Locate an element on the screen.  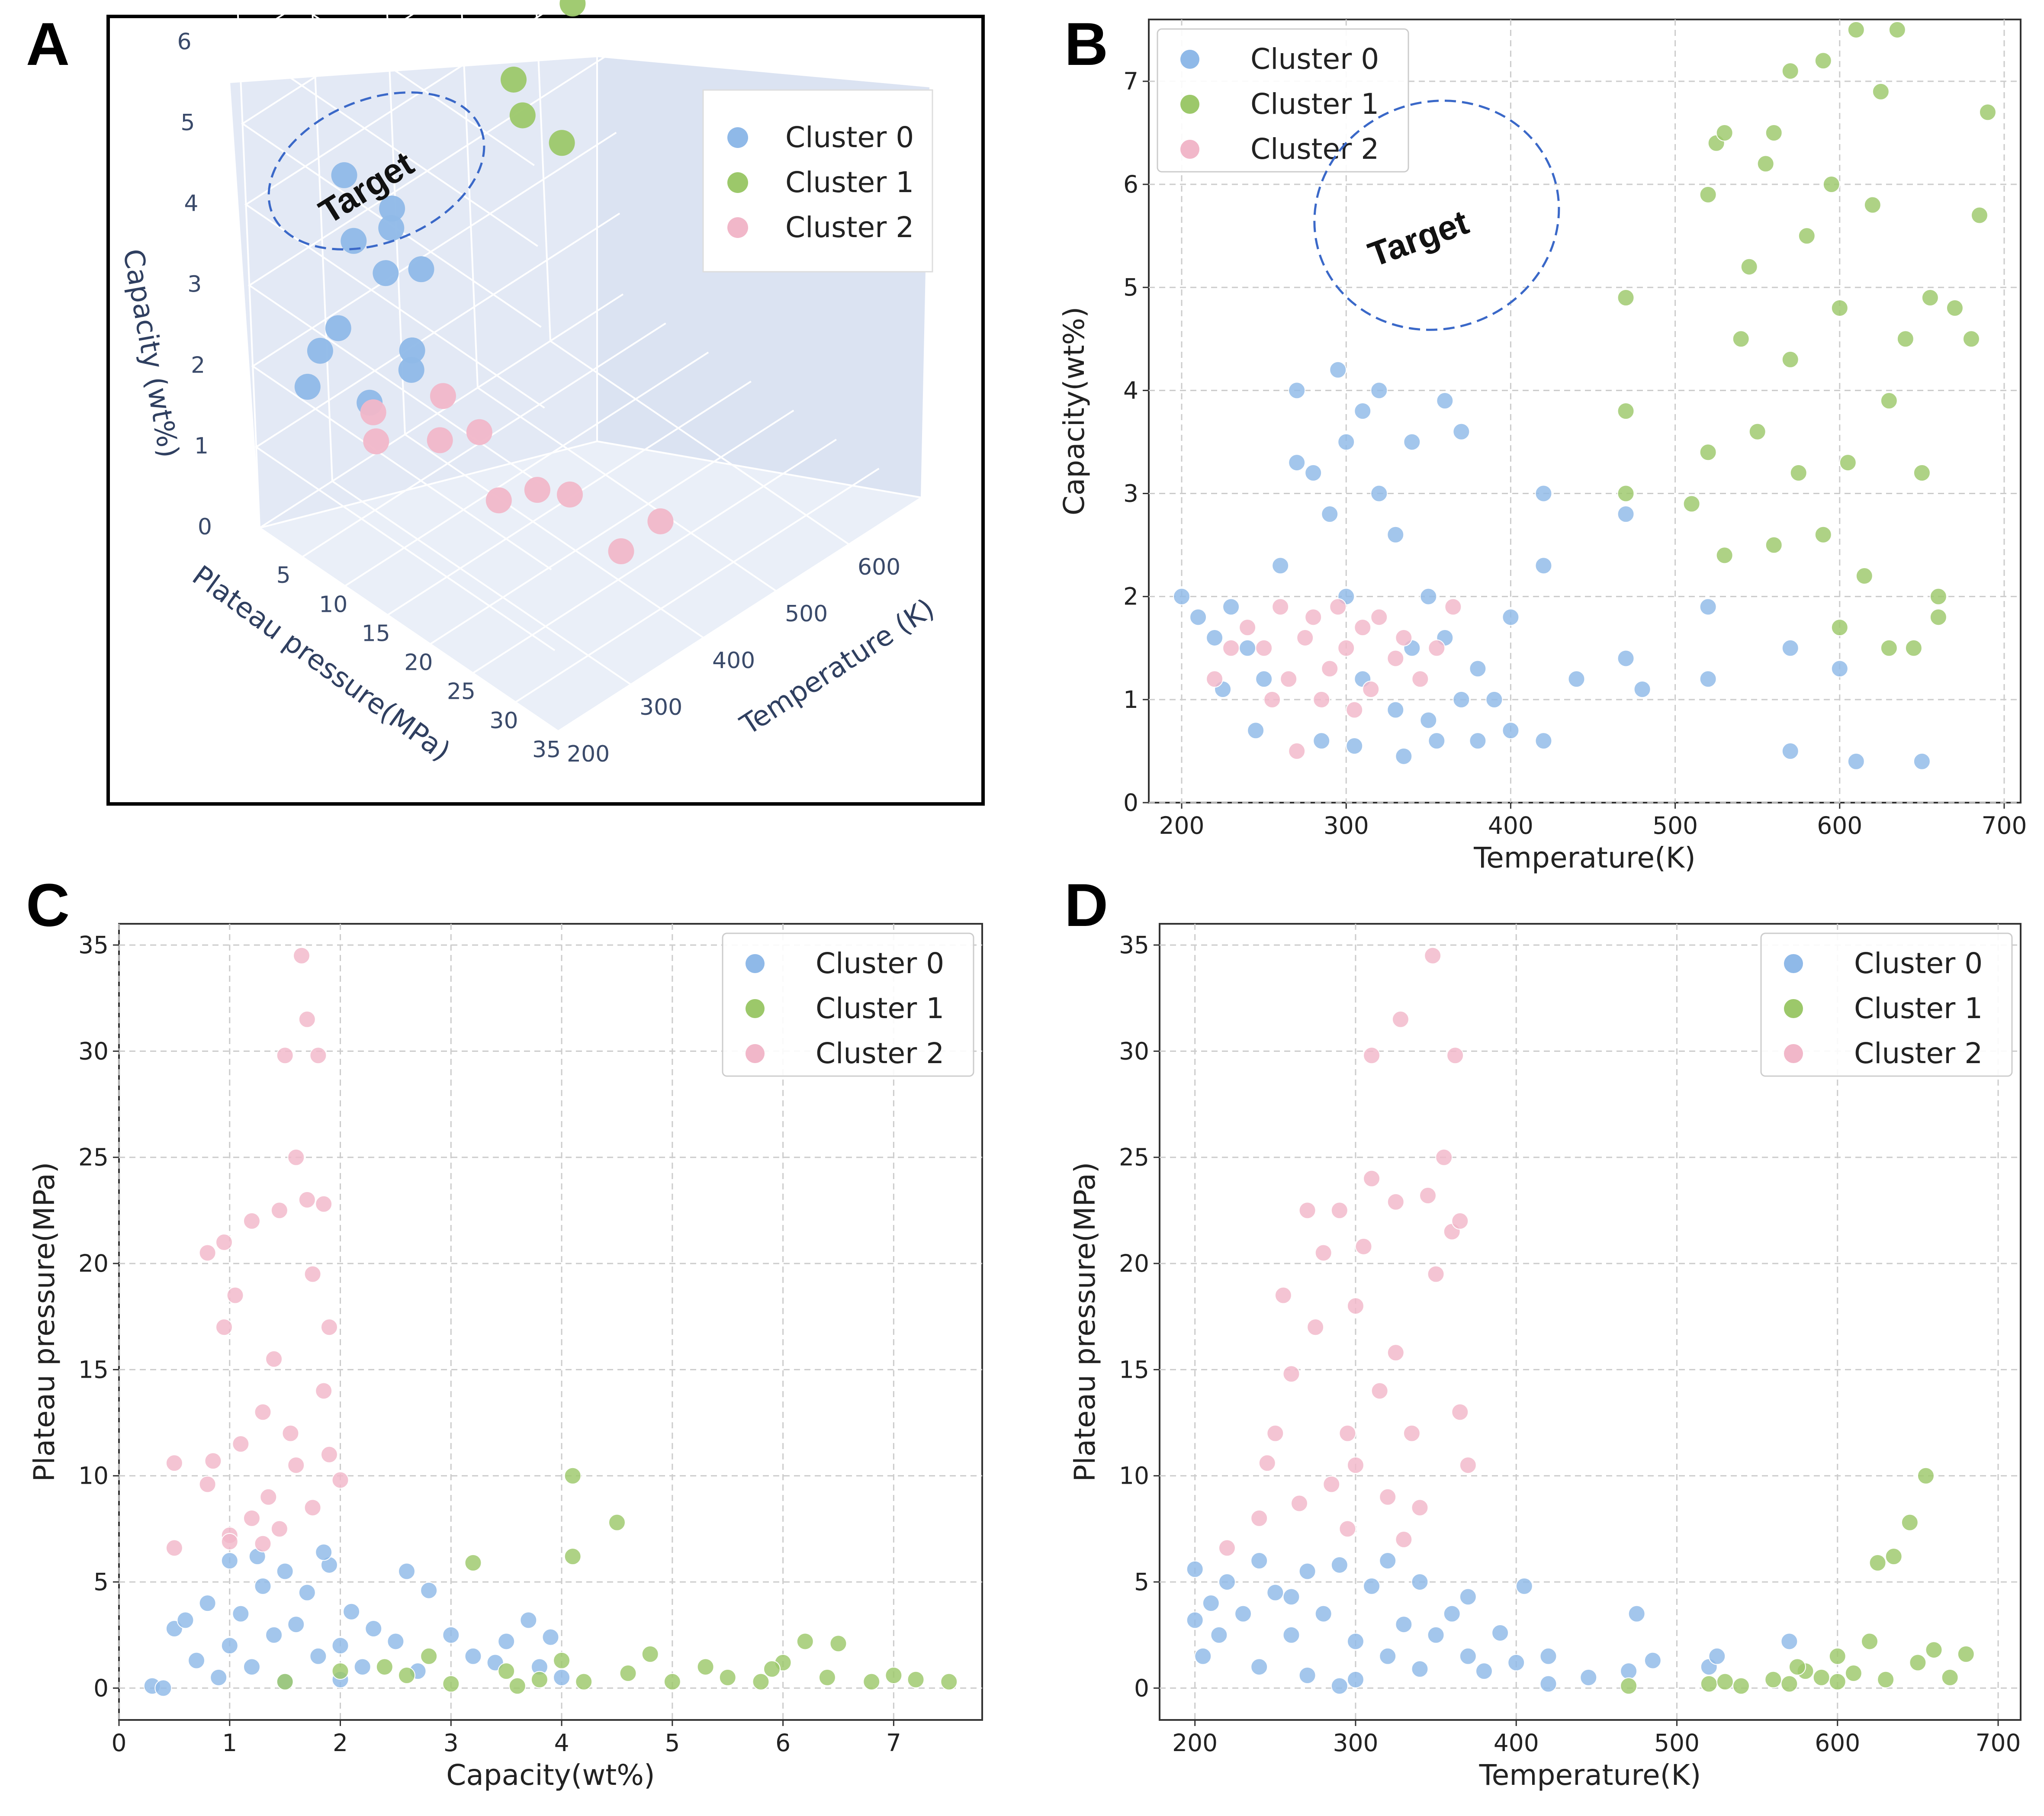
panel-label-c: C is located at coordinates (48, 905).